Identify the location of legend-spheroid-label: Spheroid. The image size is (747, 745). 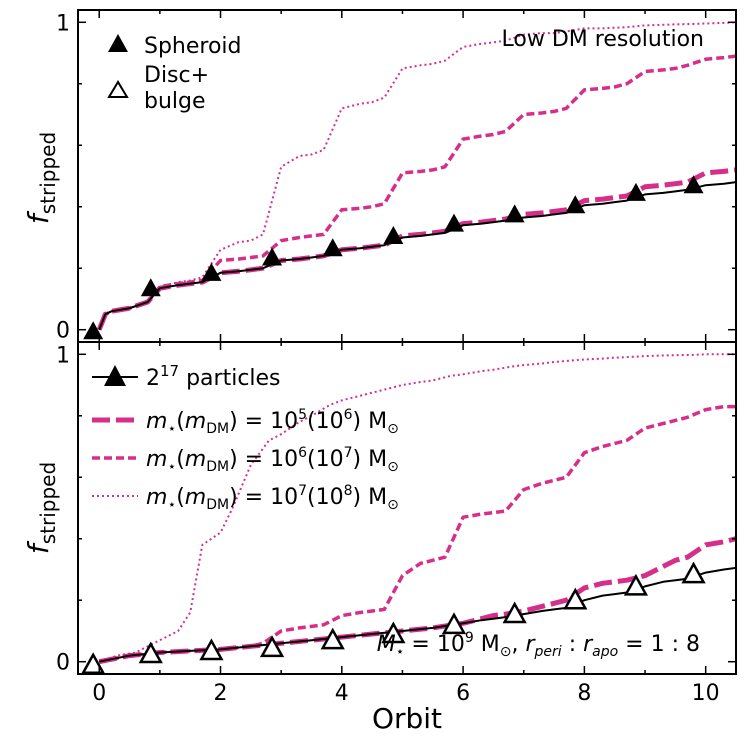
(193, 46).